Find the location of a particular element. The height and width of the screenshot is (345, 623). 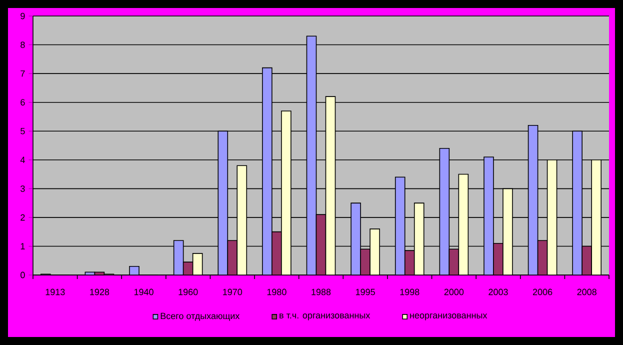

legend-label: в т.ч. организованных is located at coordinates (325, 317).